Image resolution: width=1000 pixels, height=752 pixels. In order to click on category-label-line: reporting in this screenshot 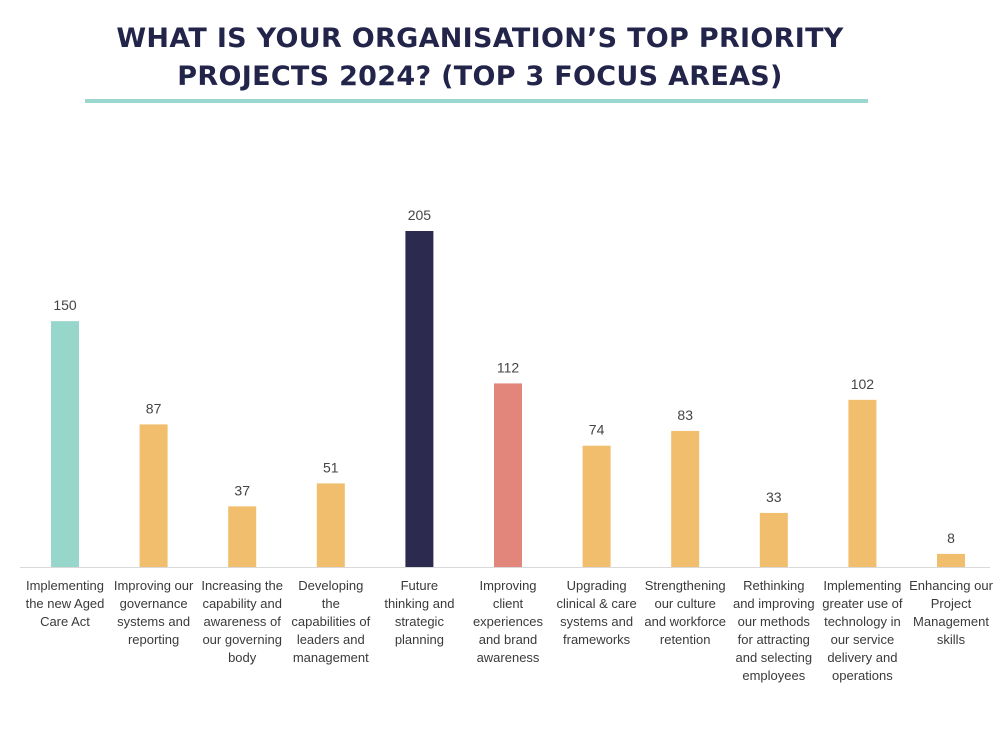, I will do `click(153, 639)`.